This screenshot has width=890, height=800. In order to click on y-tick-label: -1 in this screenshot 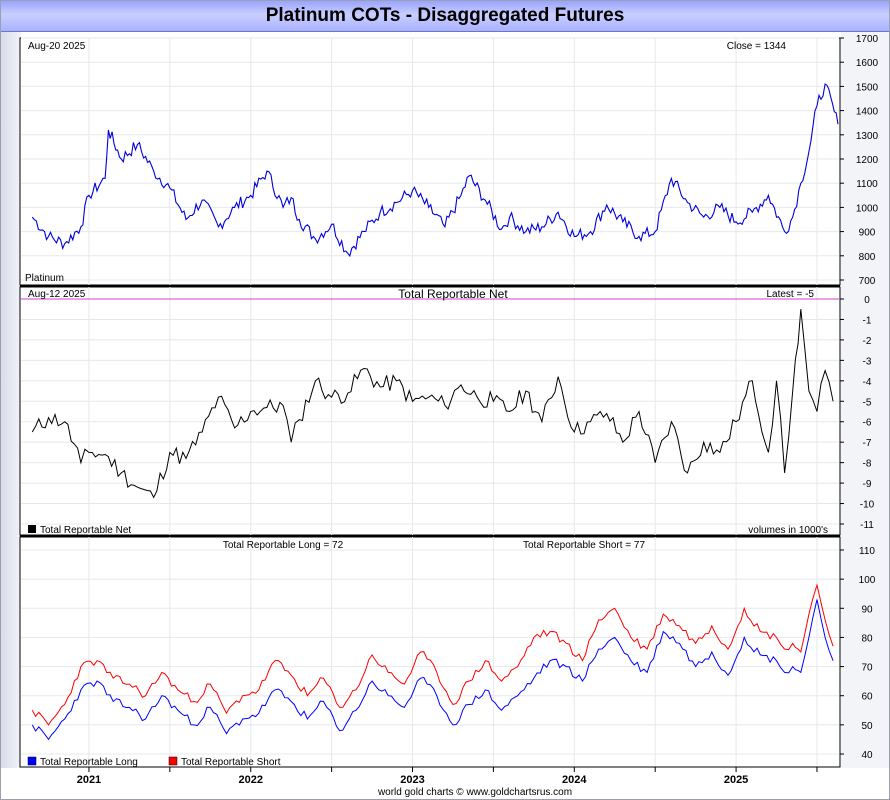, I will do `click(867, 320)`.